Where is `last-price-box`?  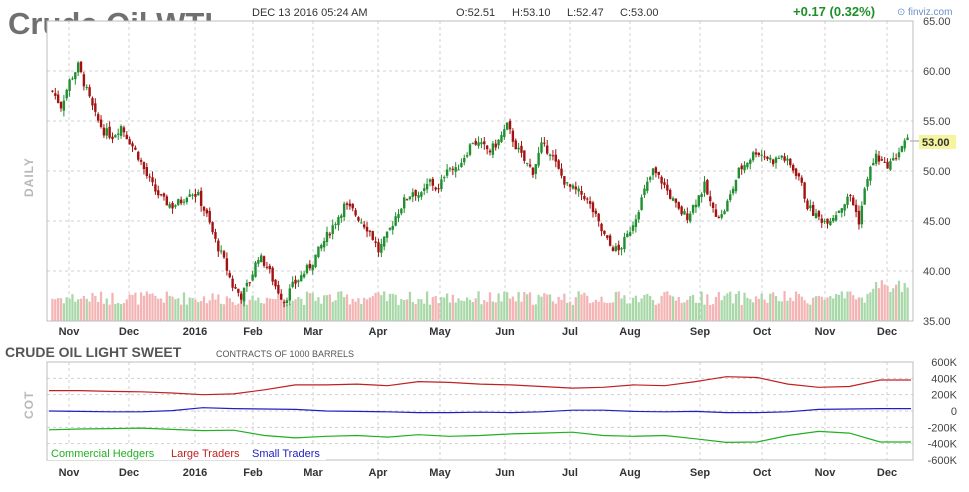
last-price-box is located at coordinates (937, 142).